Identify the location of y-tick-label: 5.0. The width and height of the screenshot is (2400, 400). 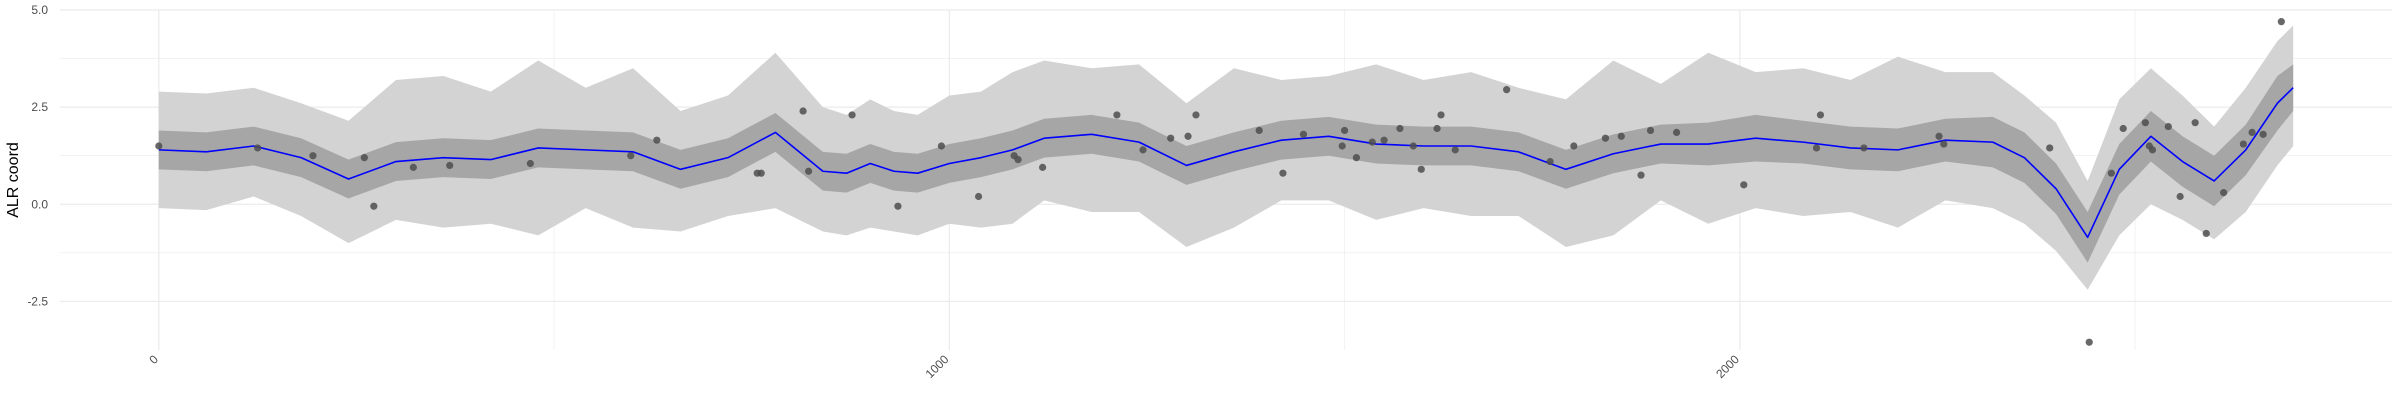
(39, 10).